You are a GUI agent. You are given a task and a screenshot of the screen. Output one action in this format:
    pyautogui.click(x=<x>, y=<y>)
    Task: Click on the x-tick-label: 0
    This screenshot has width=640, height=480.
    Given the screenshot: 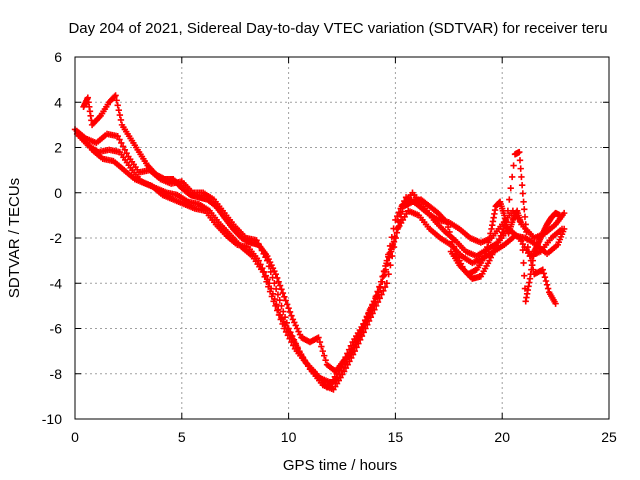 What is the action you would take?
    pyautogui.click(x=75, y=437)
    